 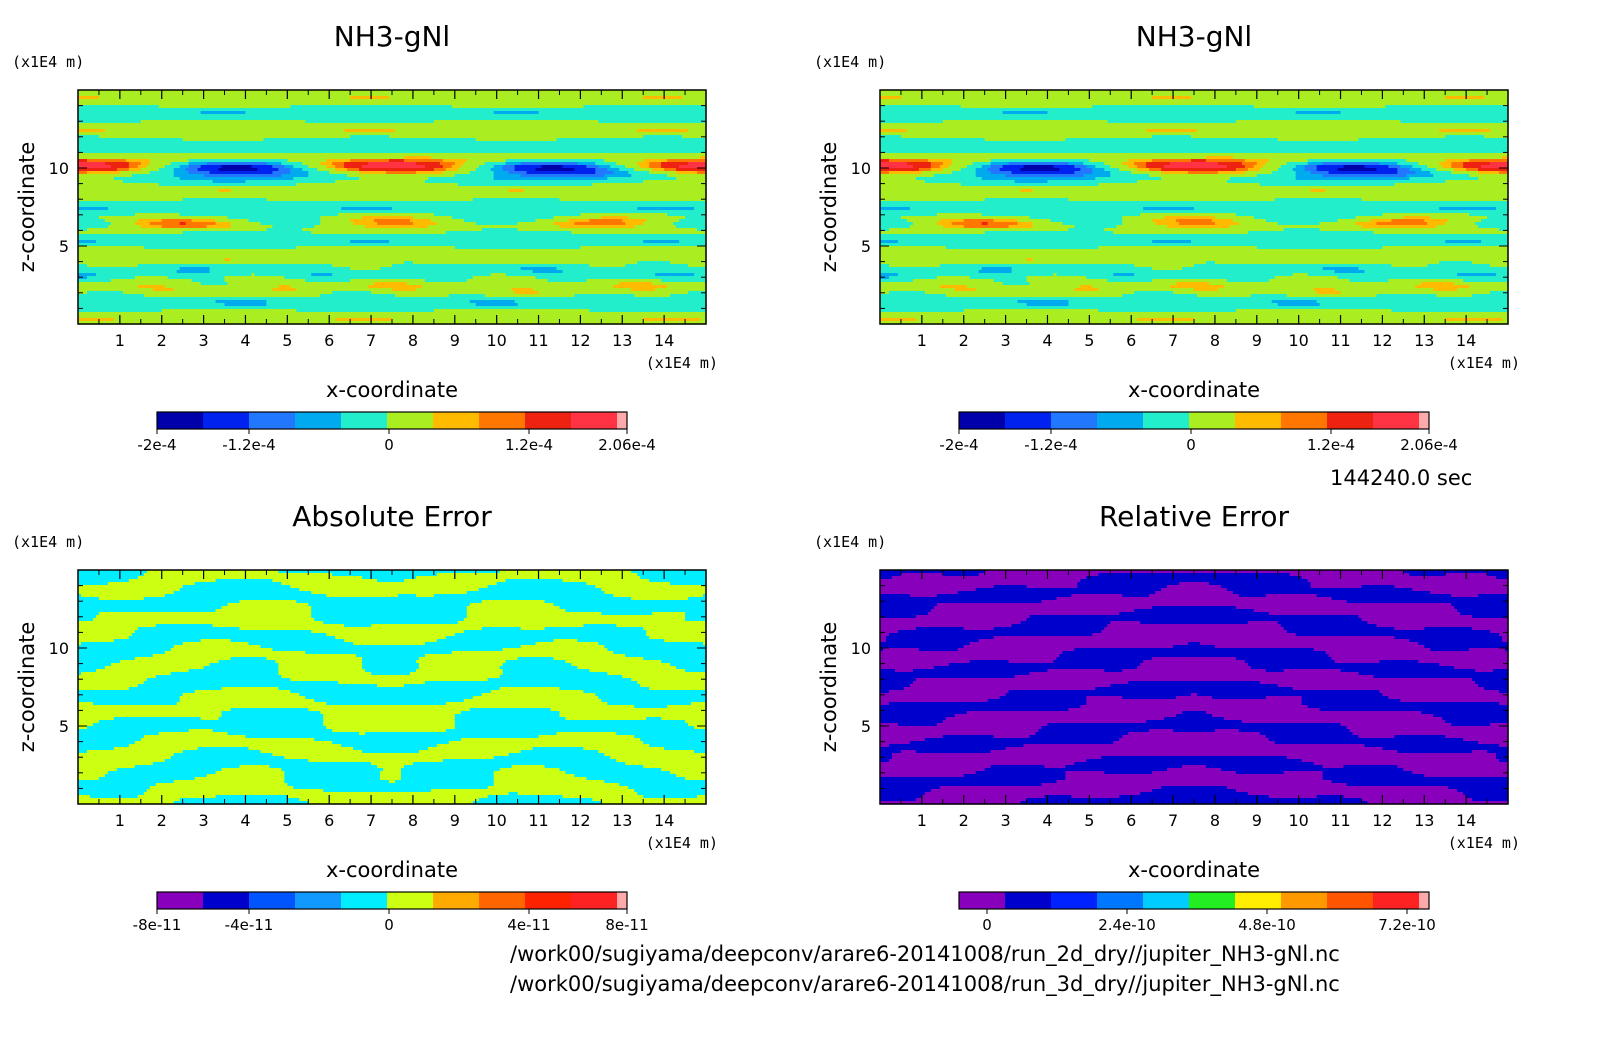 What do you see at coordinates (392, 207) in the screenshot?
I see `heatmap-cells` at bounding box center [392, 207].